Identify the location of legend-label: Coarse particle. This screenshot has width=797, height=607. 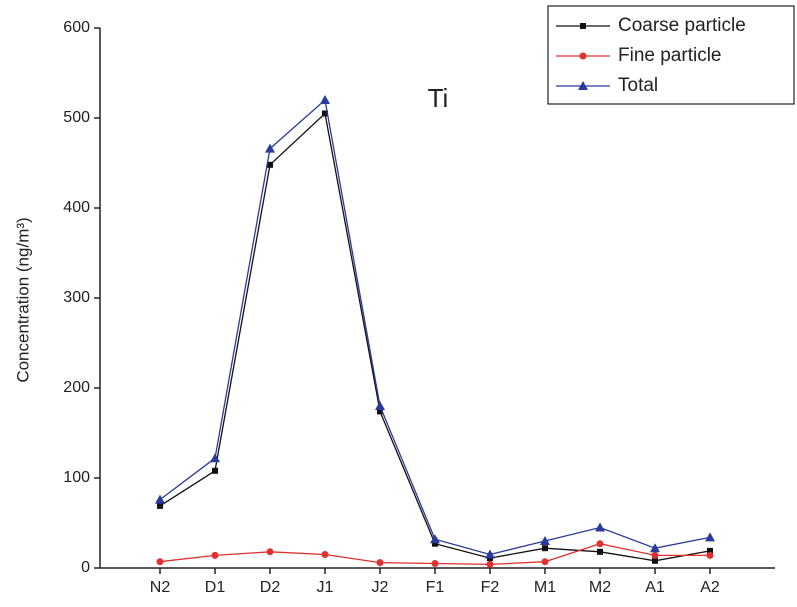
(682, 25).